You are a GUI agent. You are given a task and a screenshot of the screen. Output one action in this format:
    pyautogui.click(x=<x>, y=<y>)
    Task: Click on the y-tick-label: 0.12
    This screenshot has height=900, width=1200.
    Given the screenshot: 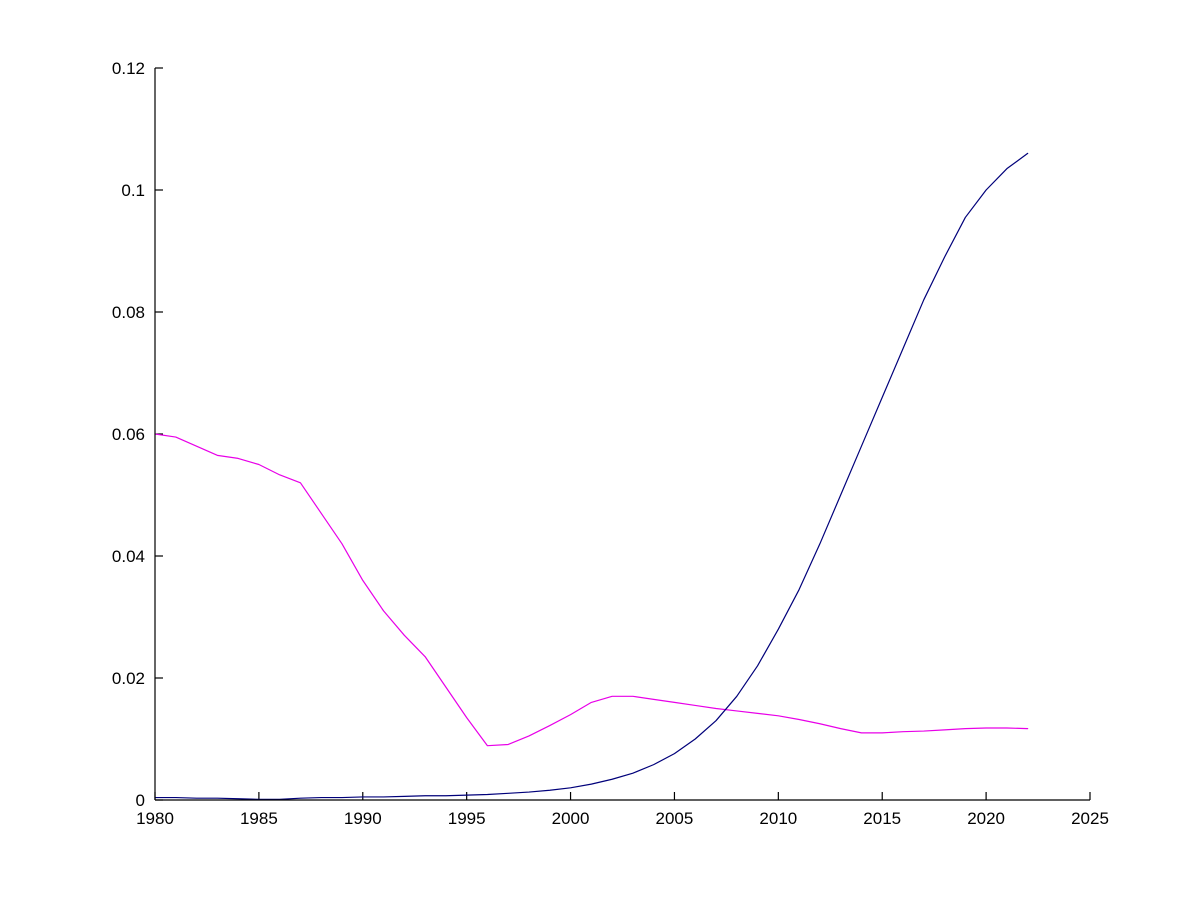 What is the action you would take?
    pyautogui.click(x=128, y=68)
    